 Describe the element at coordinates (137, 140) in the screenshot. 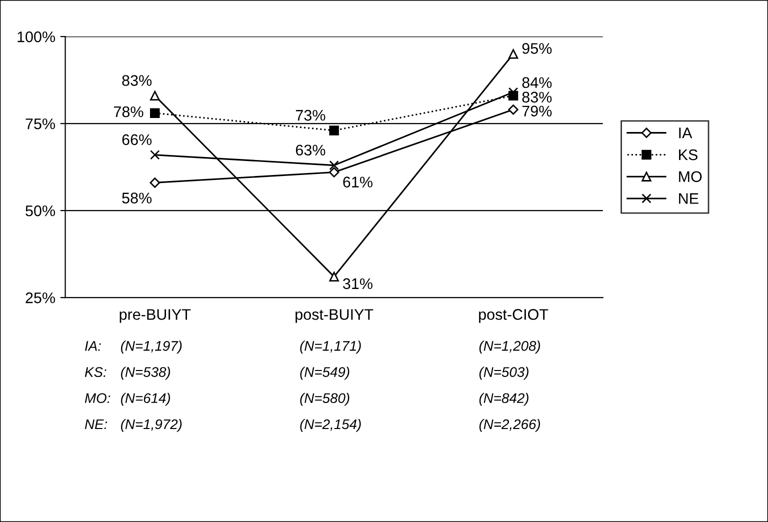

I see `data-label: 66%` at that location.